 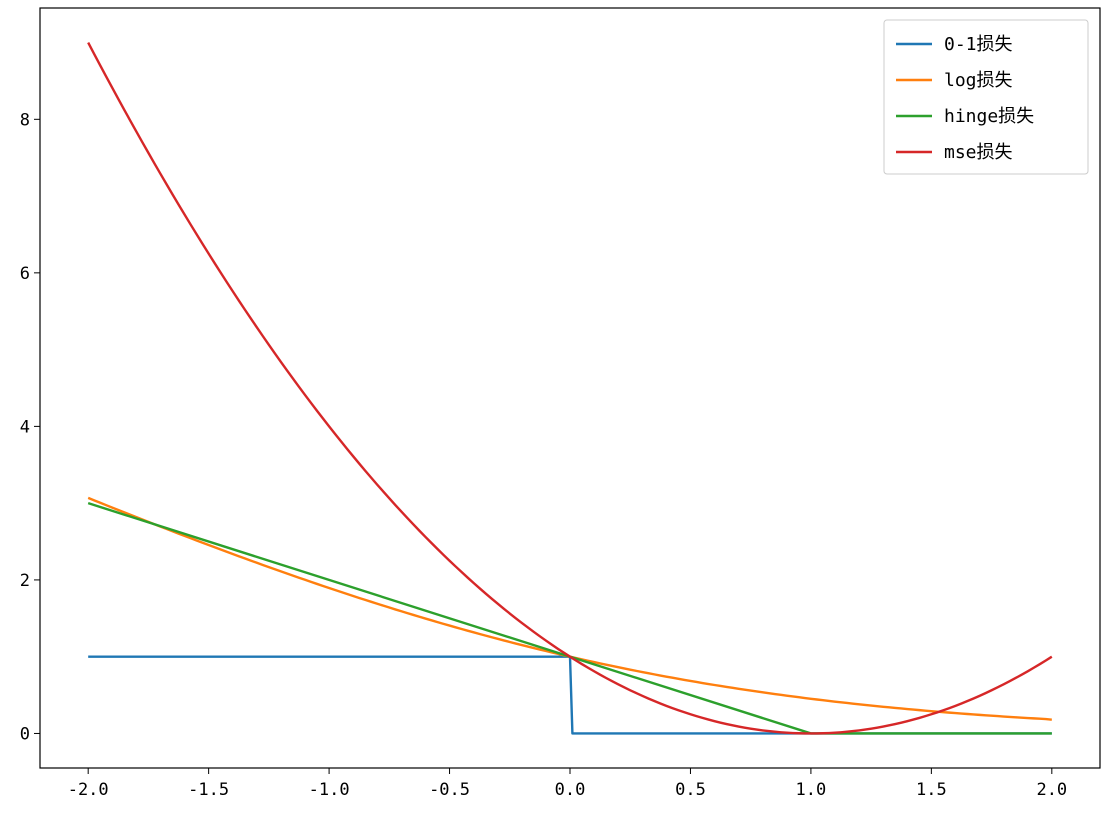 I want to click on y-tick-label: 4, so click(x=25, y=427).